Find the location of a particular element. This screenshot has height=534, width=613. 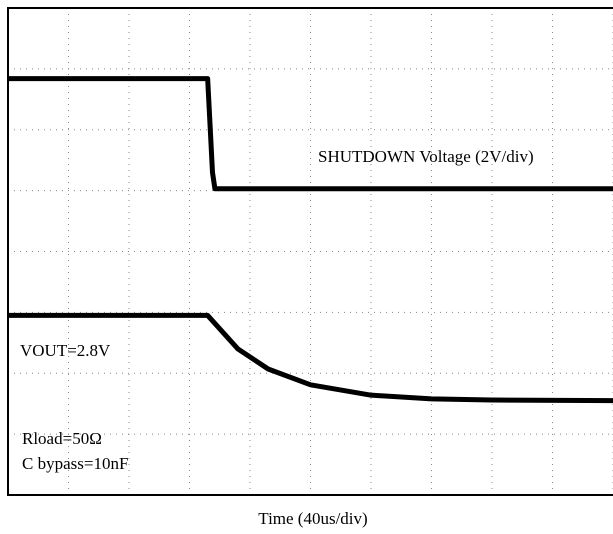

annotation: C bypass=10nF is located at coordinates (75, 463).